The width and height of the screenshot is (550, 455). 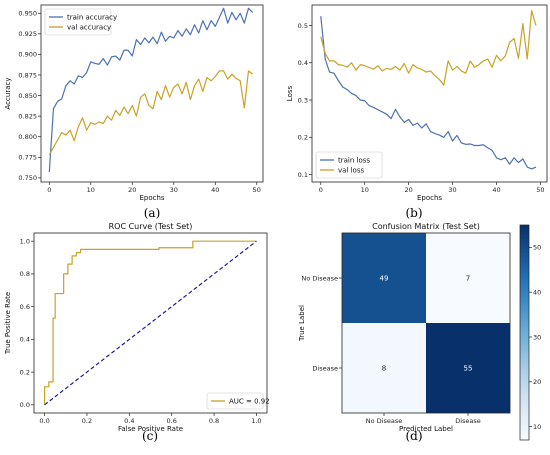 What do you see at coordinates (468, 421) in the screenshot?
I see `x-tick-label: Disease` at bounding box center [468, 421].